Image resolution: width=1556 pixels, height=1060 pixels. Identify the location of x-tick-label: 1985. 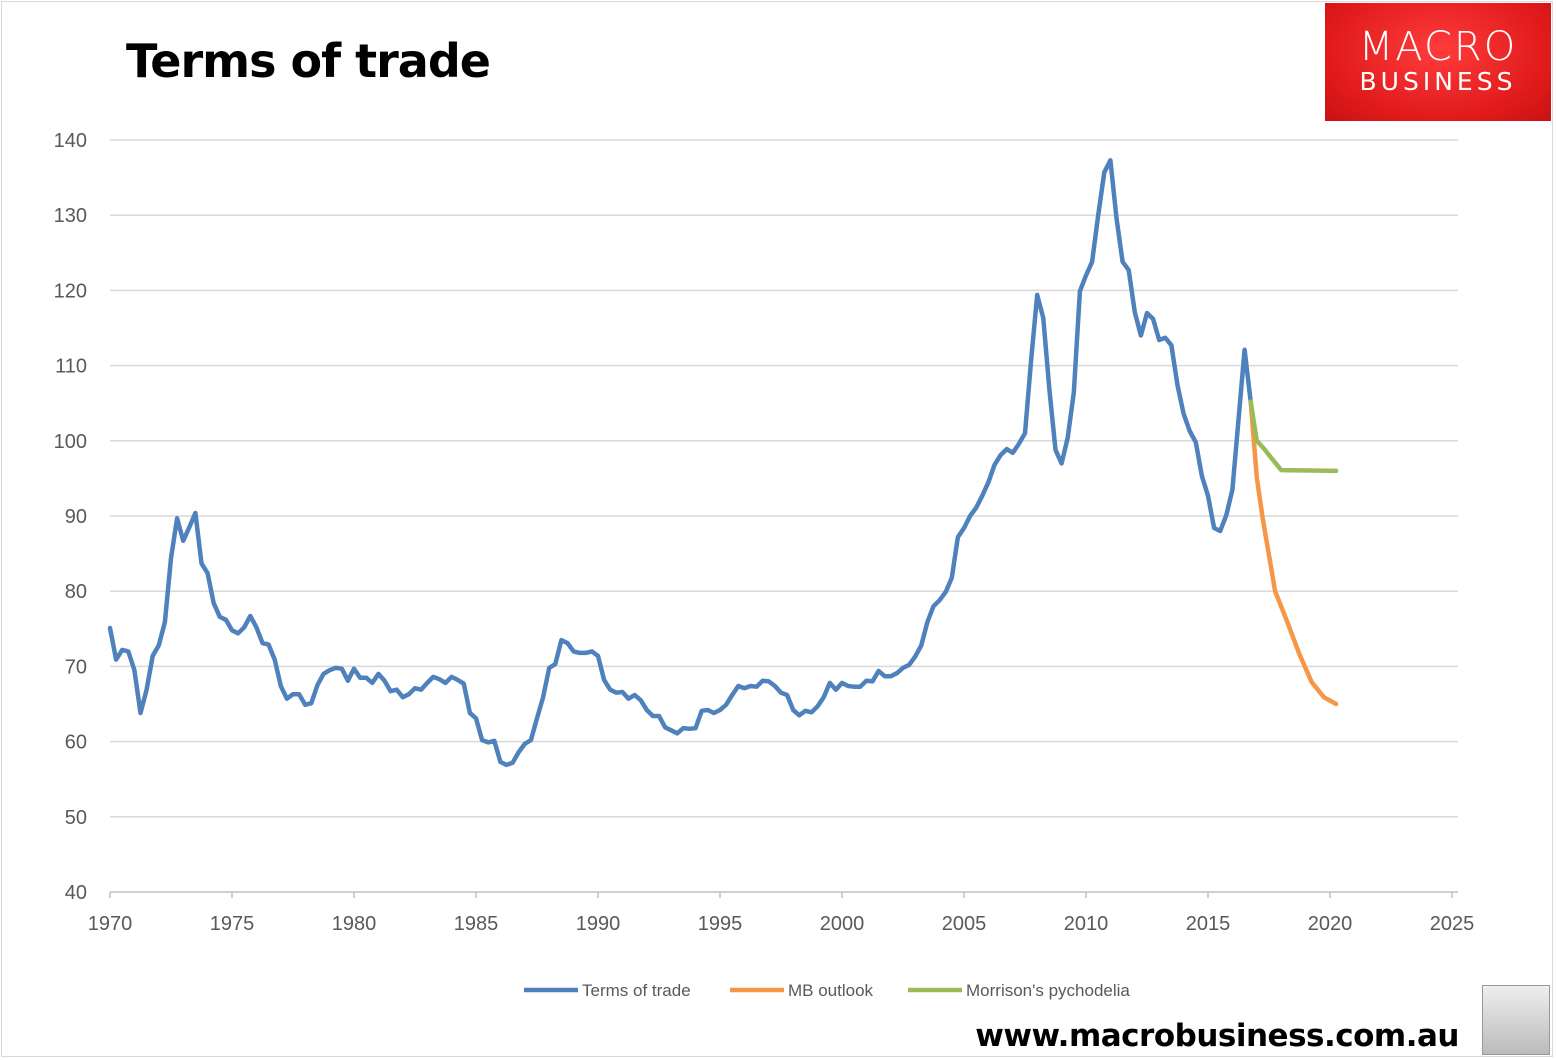
(476, 924).